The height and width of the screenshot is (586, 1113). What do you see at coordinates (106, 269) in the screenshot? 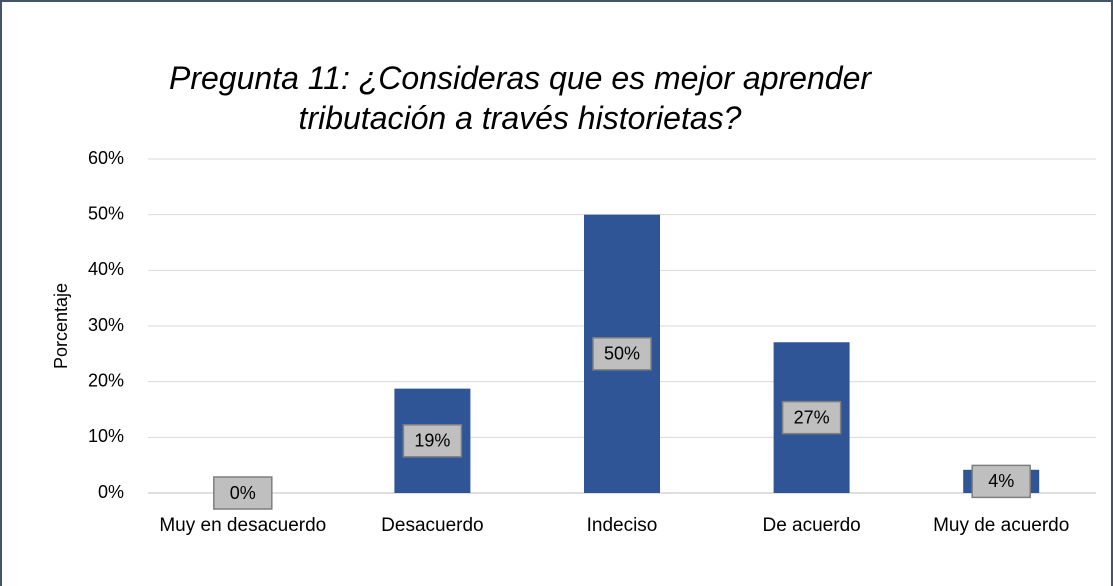
I see `y-tick-label: 40%` at bounding box center [106, 269].